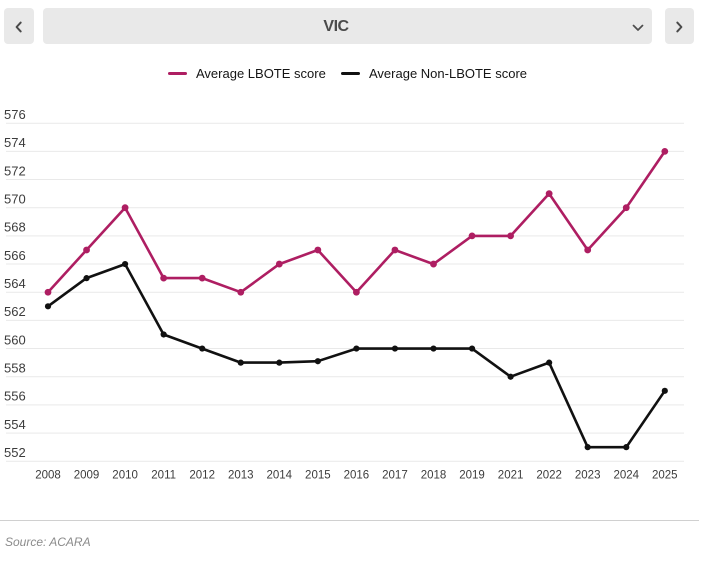  What do you see at coordinates (15, 255) in the screenshot?
I see `svg-text: 566` at bounding box center [15, 255].